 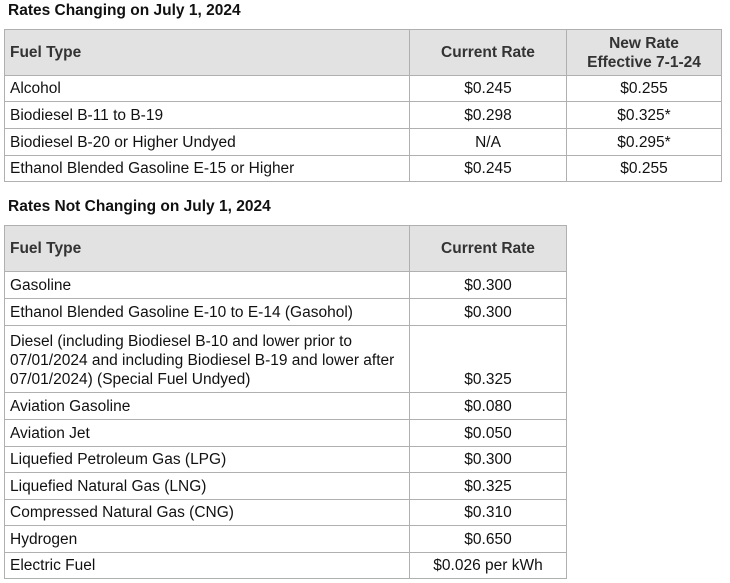 What do you see at coordinates (644, 62) in the screenshot?
I see `header-text: Effective 7-1-24` at bounding box center [644, 62].